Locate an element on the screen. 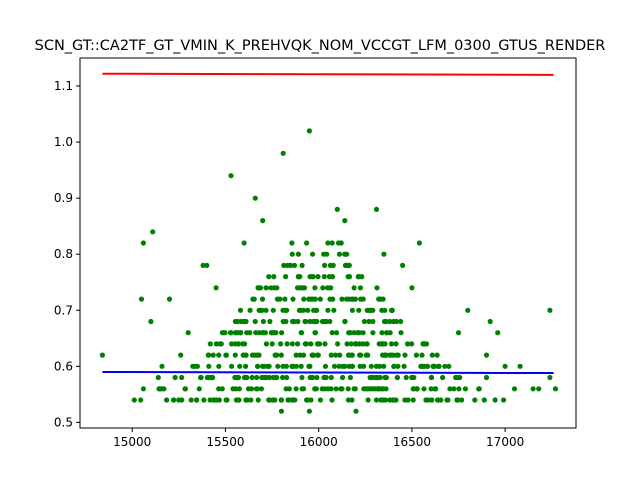 The image size is (640, 485). x-tick-label: 17000 is located at coordinates (505, 442).